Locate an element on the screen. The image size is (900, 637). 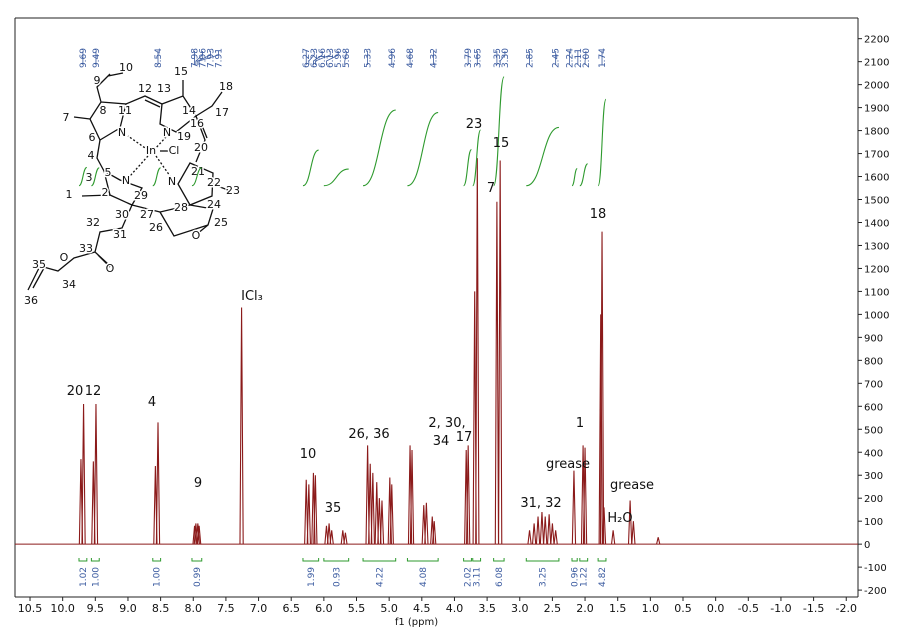
y-tick-label: 400 is located at coordinates (873, 453).